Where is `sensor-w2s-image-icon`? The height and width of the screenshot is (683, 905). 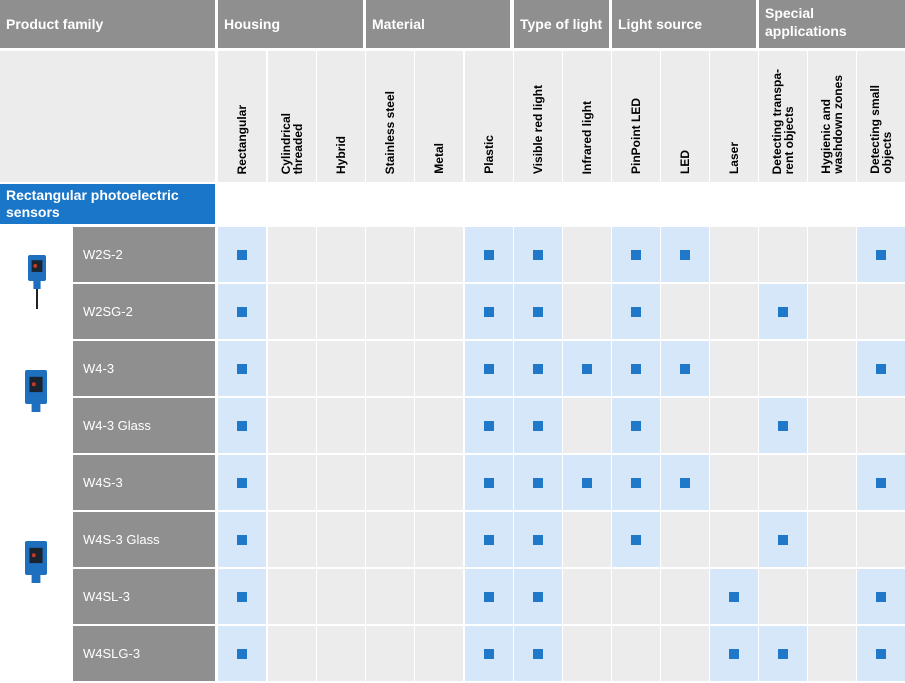
sensor-w2s-image-icon is located at coordinates (37, 285).